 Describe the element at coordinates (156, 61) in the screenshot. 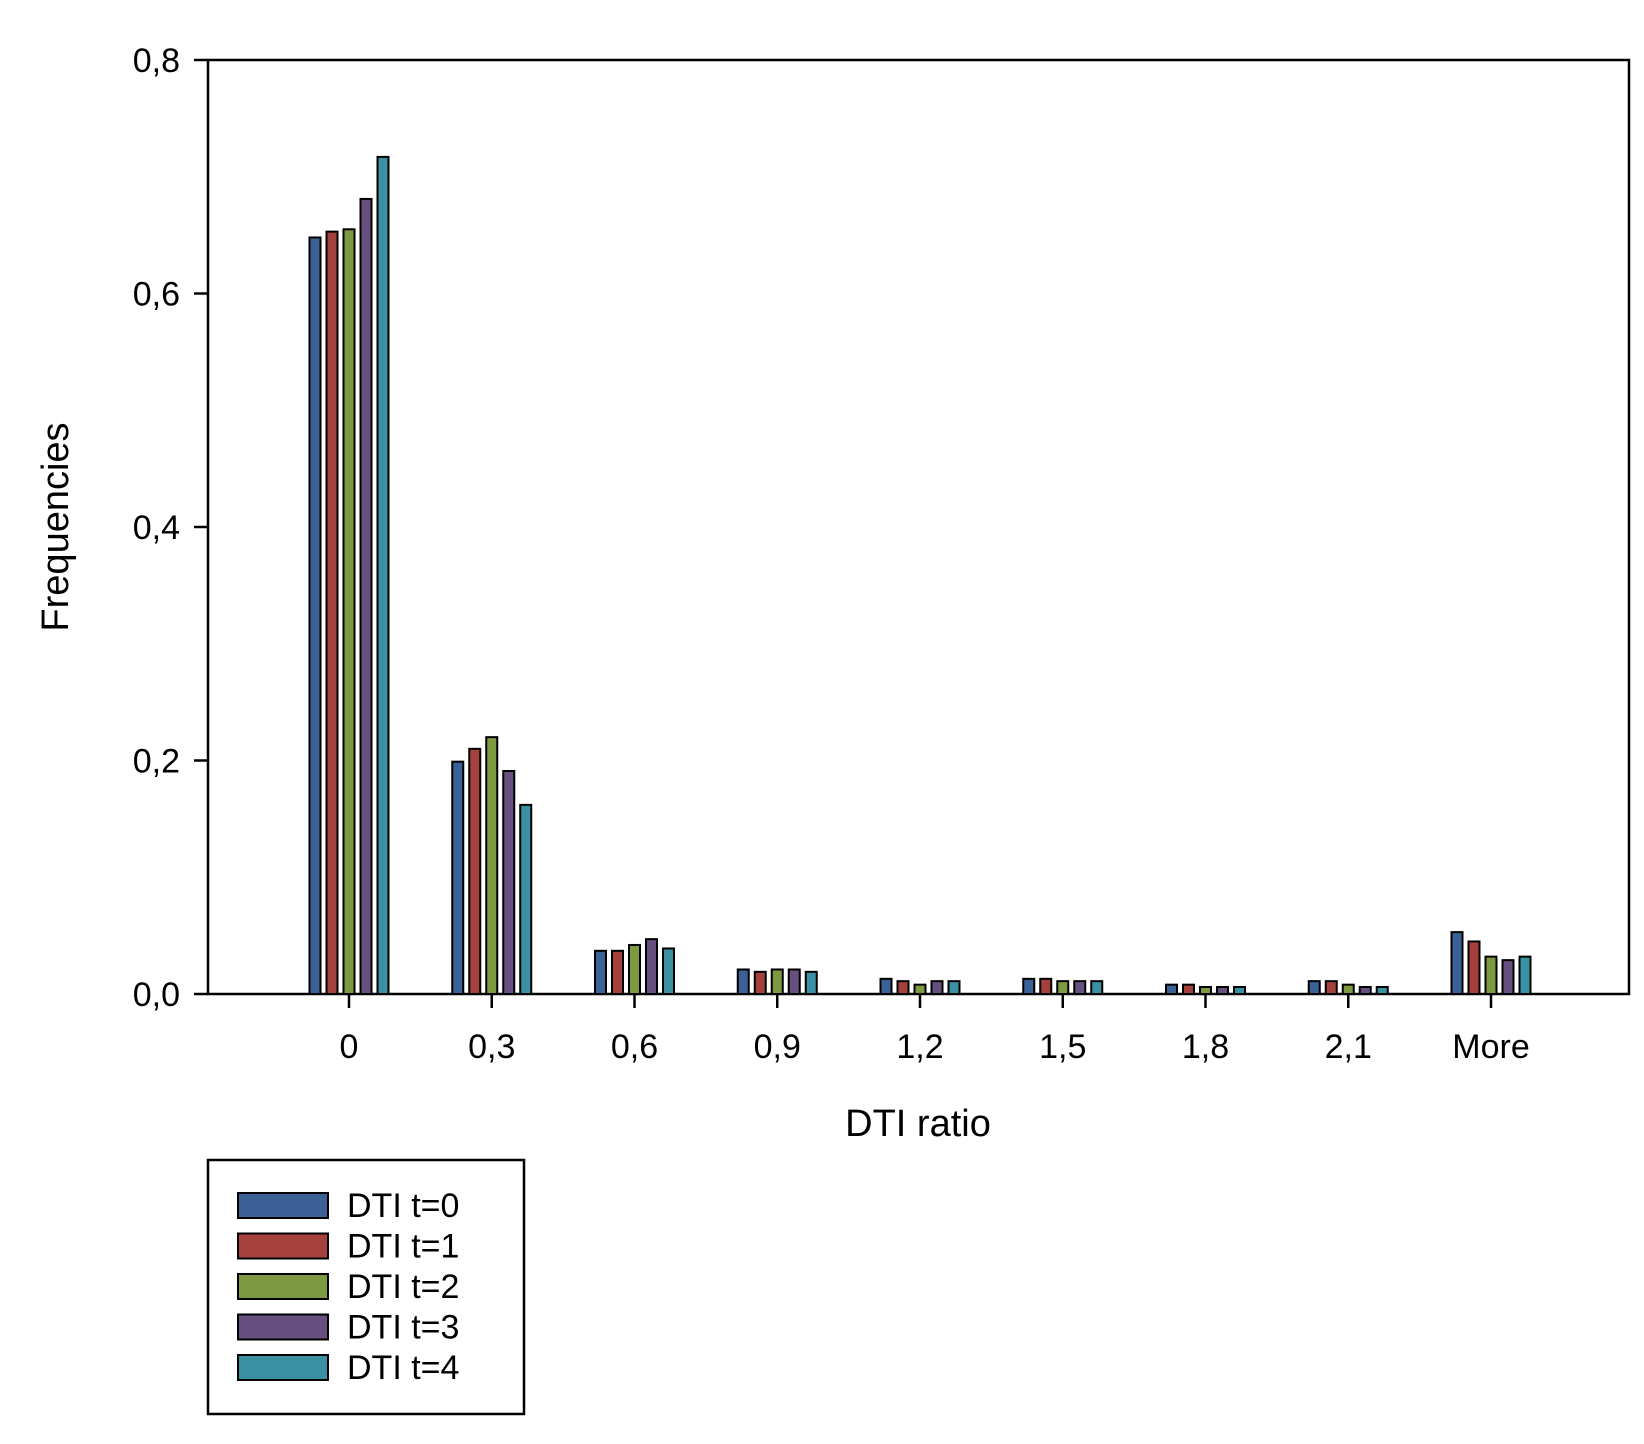

I see `y-tick-label: 0,8` at that location.